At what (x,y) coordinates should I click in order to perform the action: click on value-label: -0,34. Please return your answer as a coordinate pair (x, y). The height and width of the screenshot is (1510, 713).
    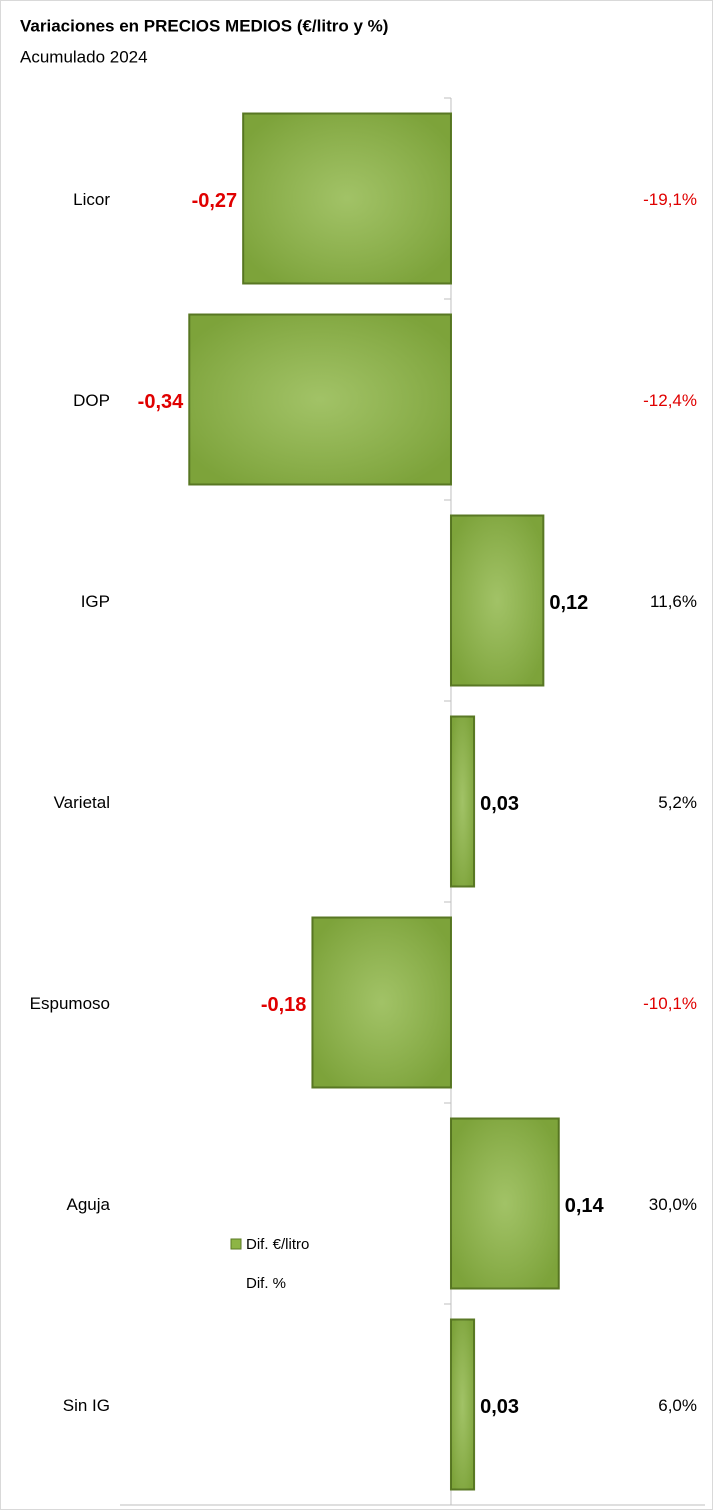
    Looking at the image, I should click on (161, 402).